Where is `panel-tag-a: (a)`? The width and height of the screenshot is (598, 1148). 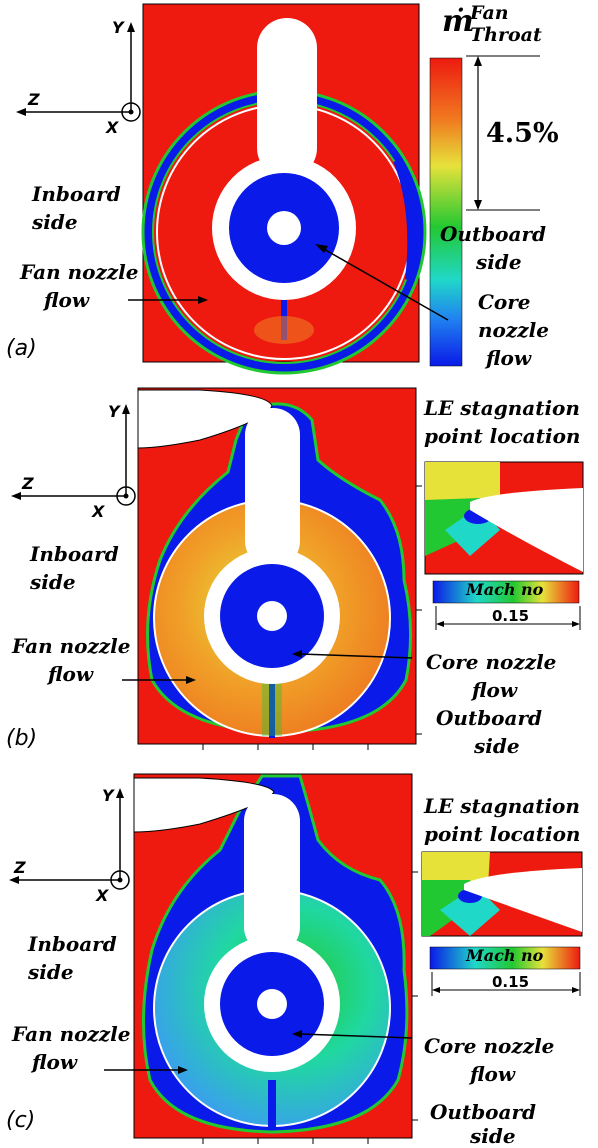 panel-tag-a: (a) is located at coordinates (21, 348).